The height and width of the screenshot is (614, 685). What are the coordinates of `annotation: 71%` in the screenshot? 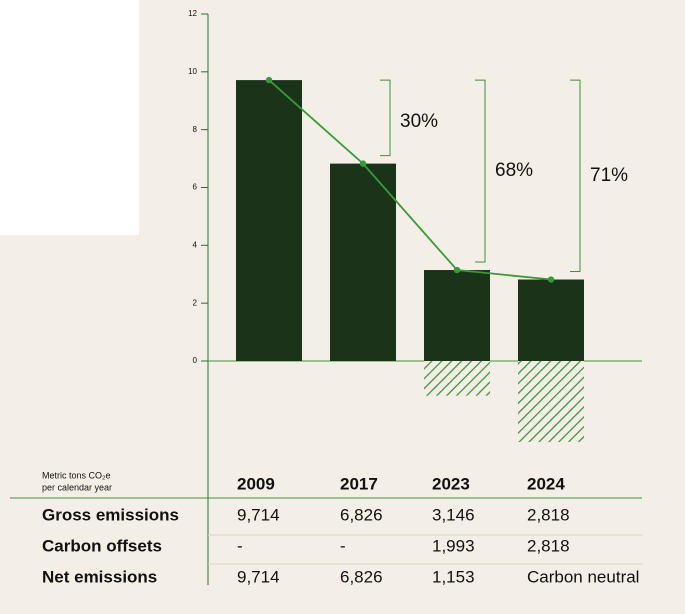 It's located at (609, 175).